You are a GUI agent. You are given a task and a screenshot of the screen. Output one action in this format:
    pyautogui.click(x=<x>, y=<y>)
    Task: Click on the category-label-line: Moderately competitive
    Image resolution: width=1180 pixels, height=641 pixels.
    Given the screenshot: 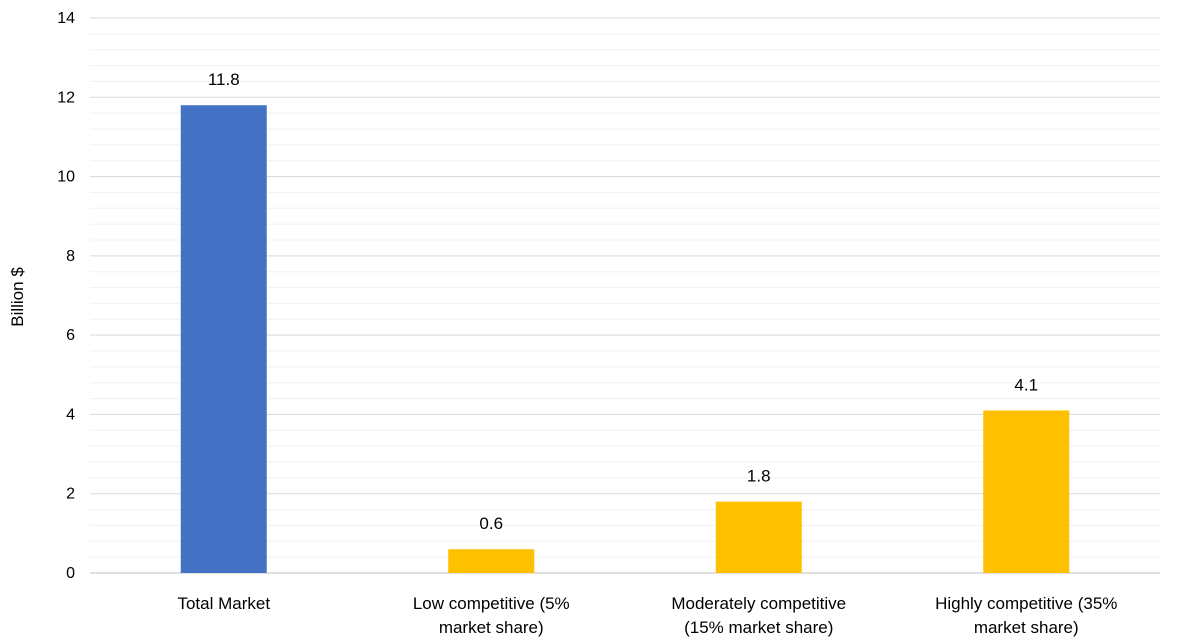 What is the action you would take?
    pyautogui.click(x=758, y=603)
    